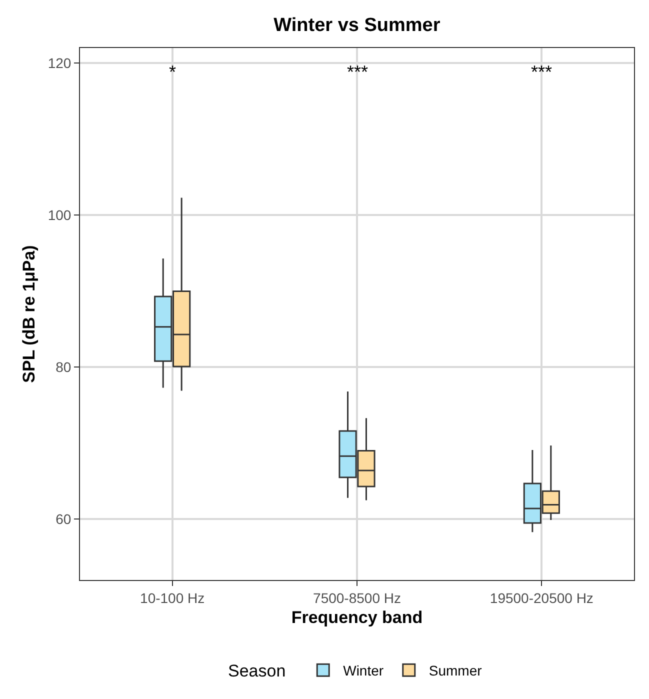 The height and width of the screenshot is (699, 649). Describe the element at coordinates (64, 519) in the screenshot. I see `y-tick-label: 60` at that location.